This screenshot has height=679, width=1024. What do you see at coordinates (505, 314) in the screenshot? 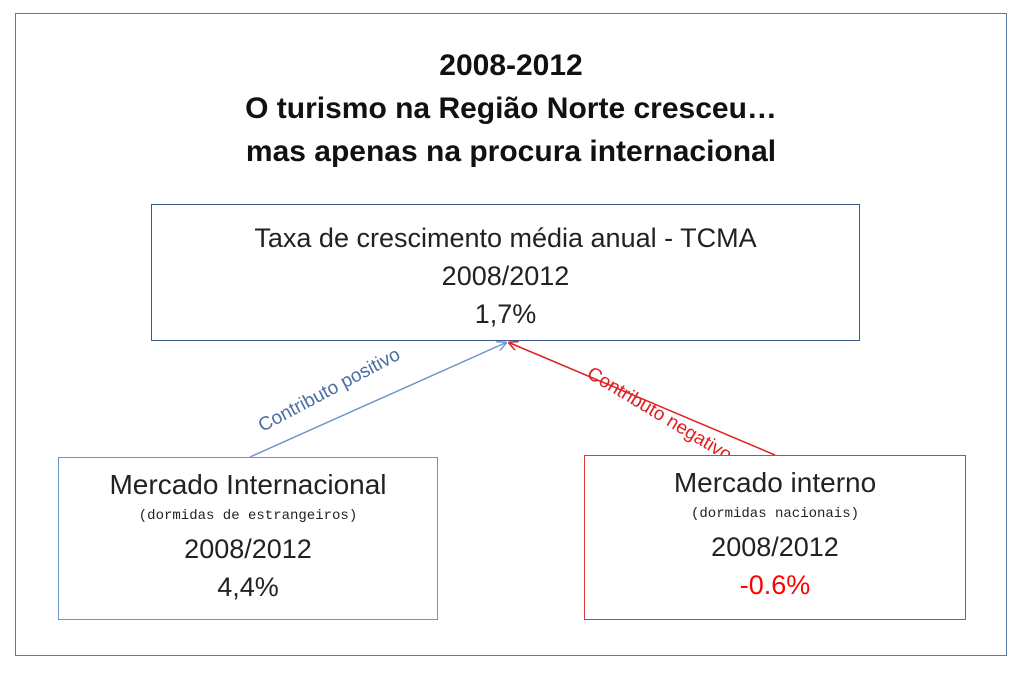
I see `tcma-value: 1,7%` at bounding box center [505, 314].